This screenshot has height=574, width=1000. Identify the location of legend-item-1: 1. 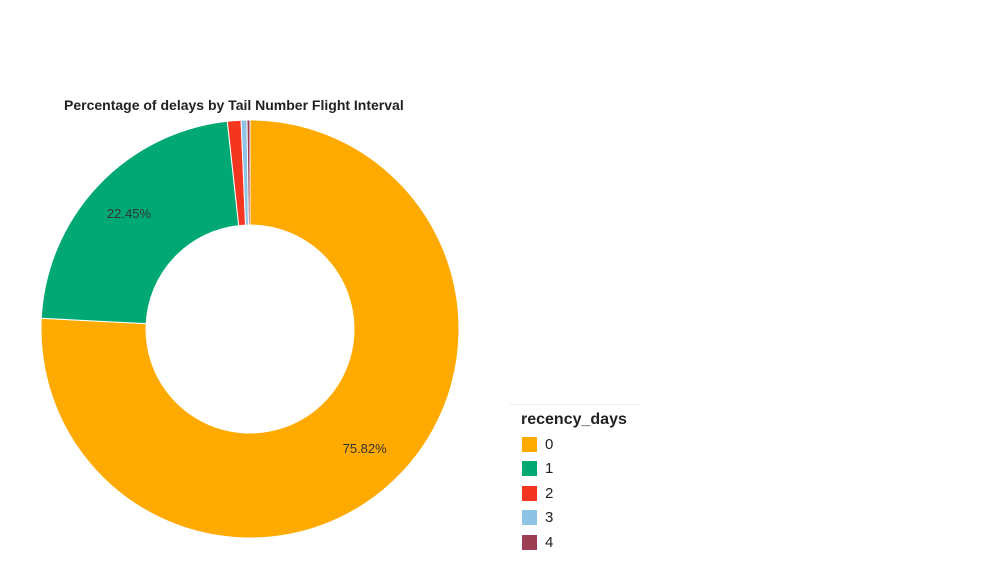
(581, 469).